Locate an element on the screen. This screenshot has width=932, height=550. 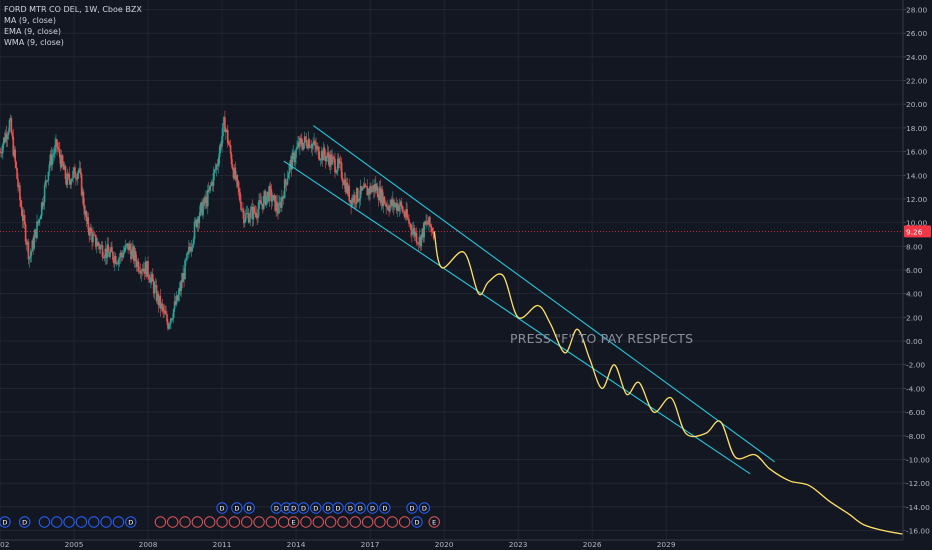
y-tick-label: -6.00 is located at coordinates (915, 412).